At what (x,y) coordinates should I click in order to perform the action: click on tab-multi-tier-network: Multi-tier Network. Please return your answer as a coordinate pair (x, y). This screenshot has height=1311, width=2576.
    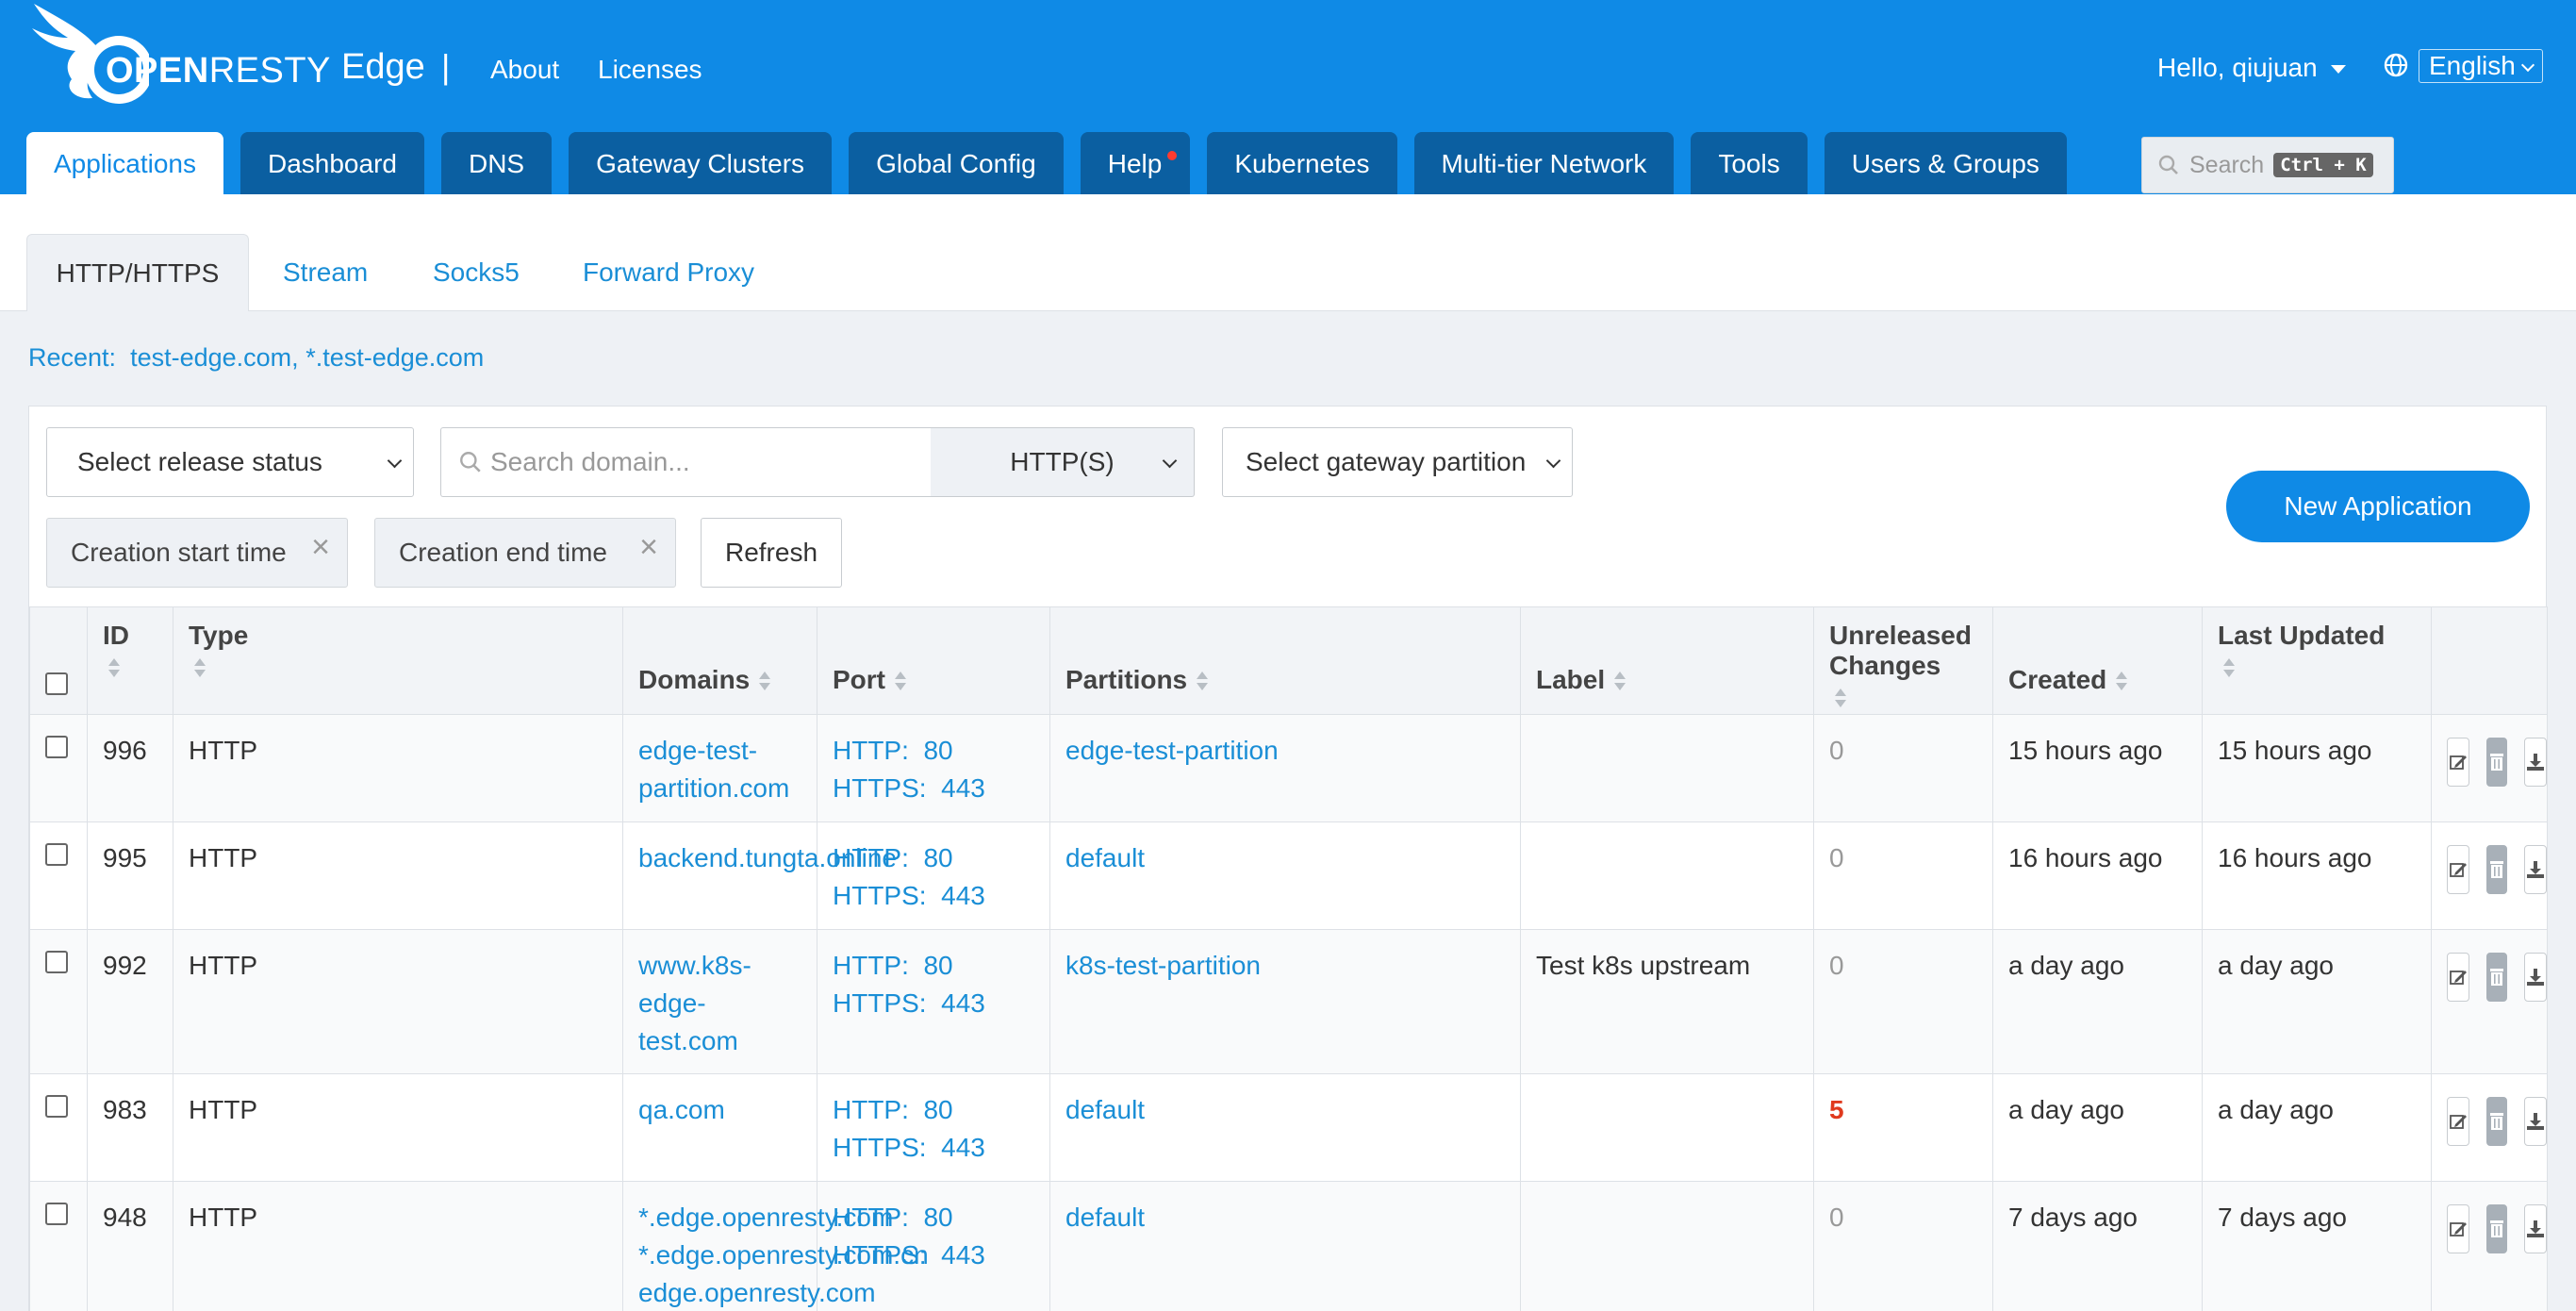
    Looking at the image, I should click on (1544, 163).